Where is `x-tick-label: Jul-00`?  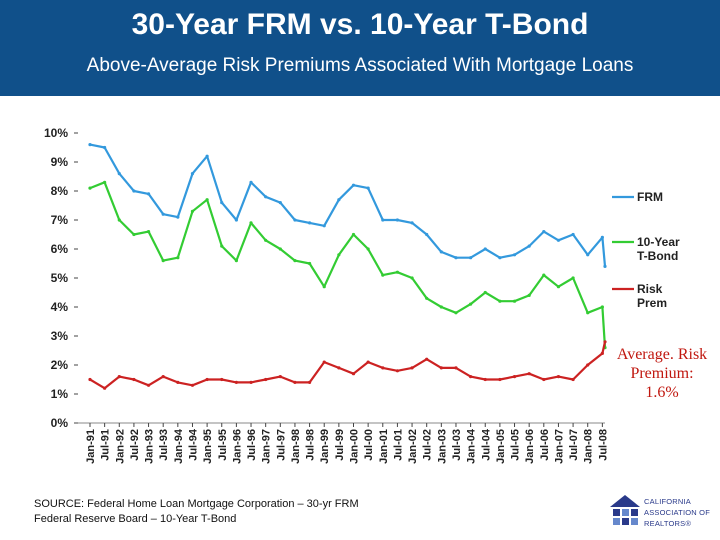 x-tick-label: Jul-00 is located at coordinates (369, 445).